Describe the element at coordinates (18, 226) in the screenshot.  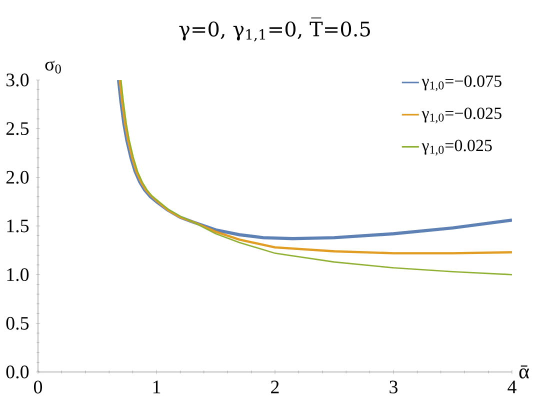
I see `y-tick-label: 1.5` at that location.